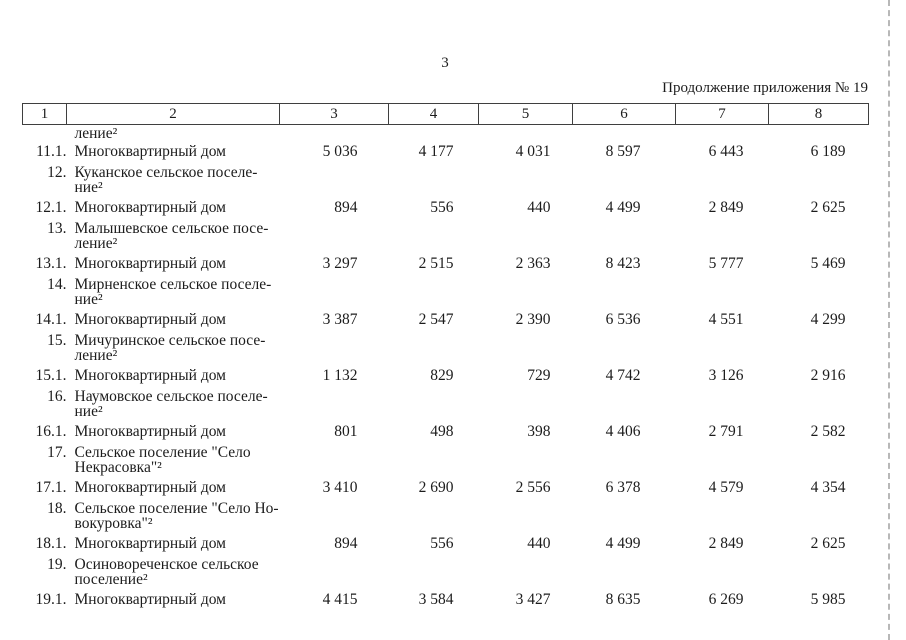 Image resolution: width=906 pixels, height=640 pixels. Describe the element at coordinates (176, 508) in the screenshot. I see `row-name-line: Сельское поселение "Село Но-` at that location.